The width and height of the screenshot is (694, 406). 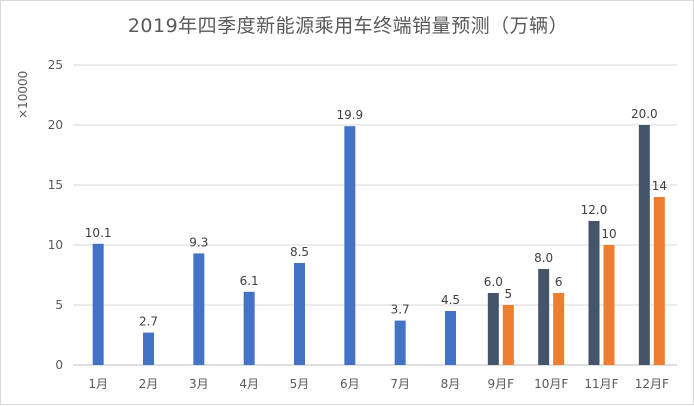 What do you see at coordinates (199, 309) in the screenshot?
I see `bar-3月` at bounding box center [199, 309].